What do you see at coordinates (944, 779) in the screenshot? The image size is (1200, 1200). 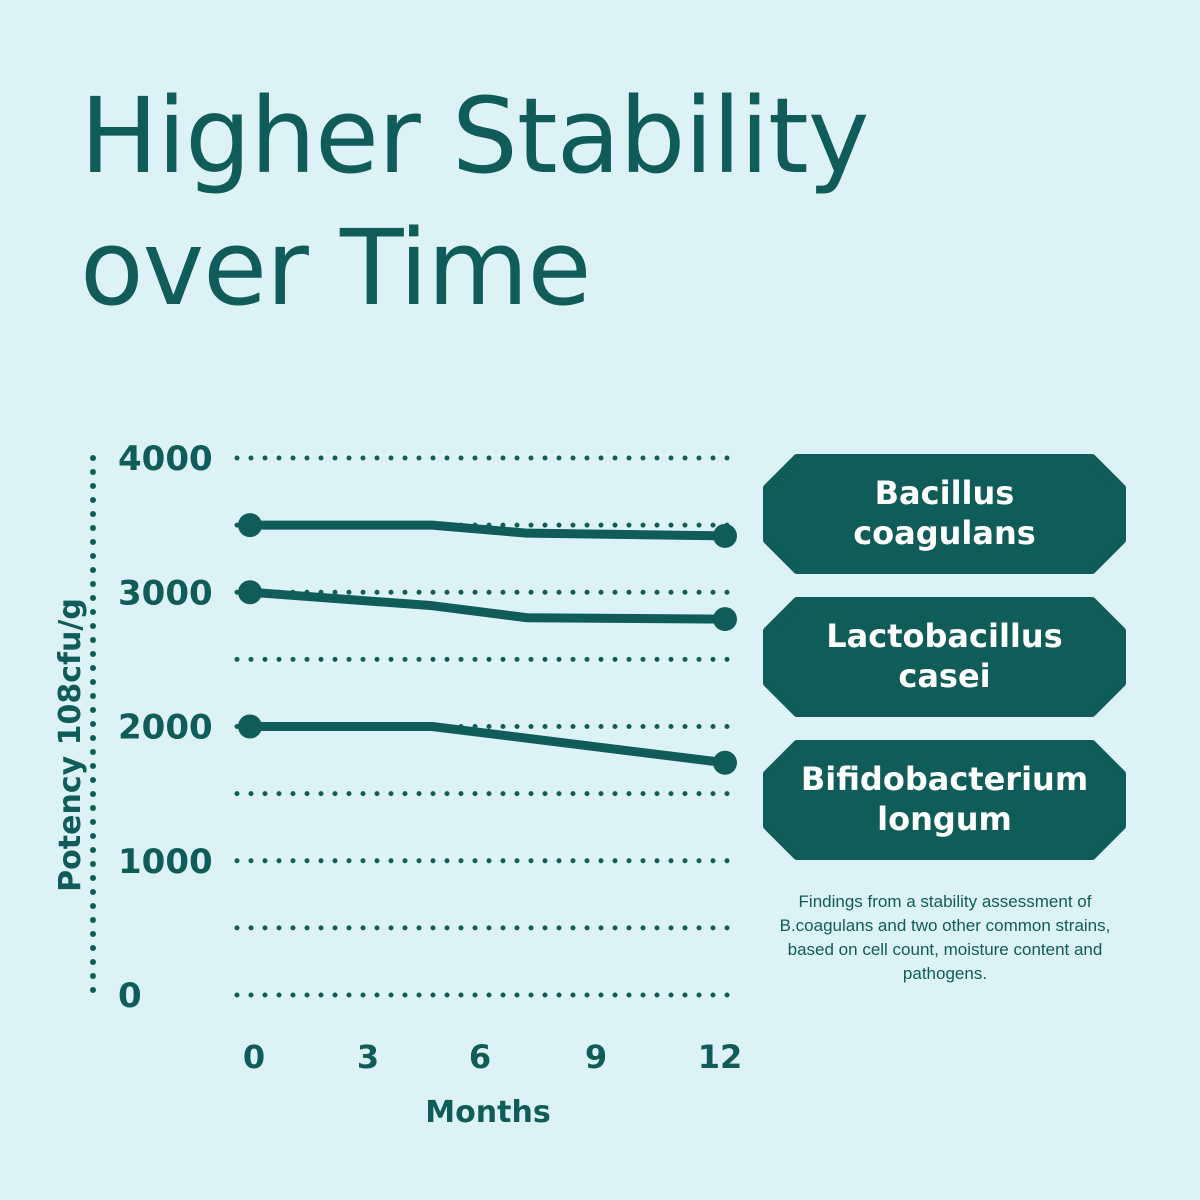 I see `legend-label: Bifidobacterium` at bounding box center [944, 779].